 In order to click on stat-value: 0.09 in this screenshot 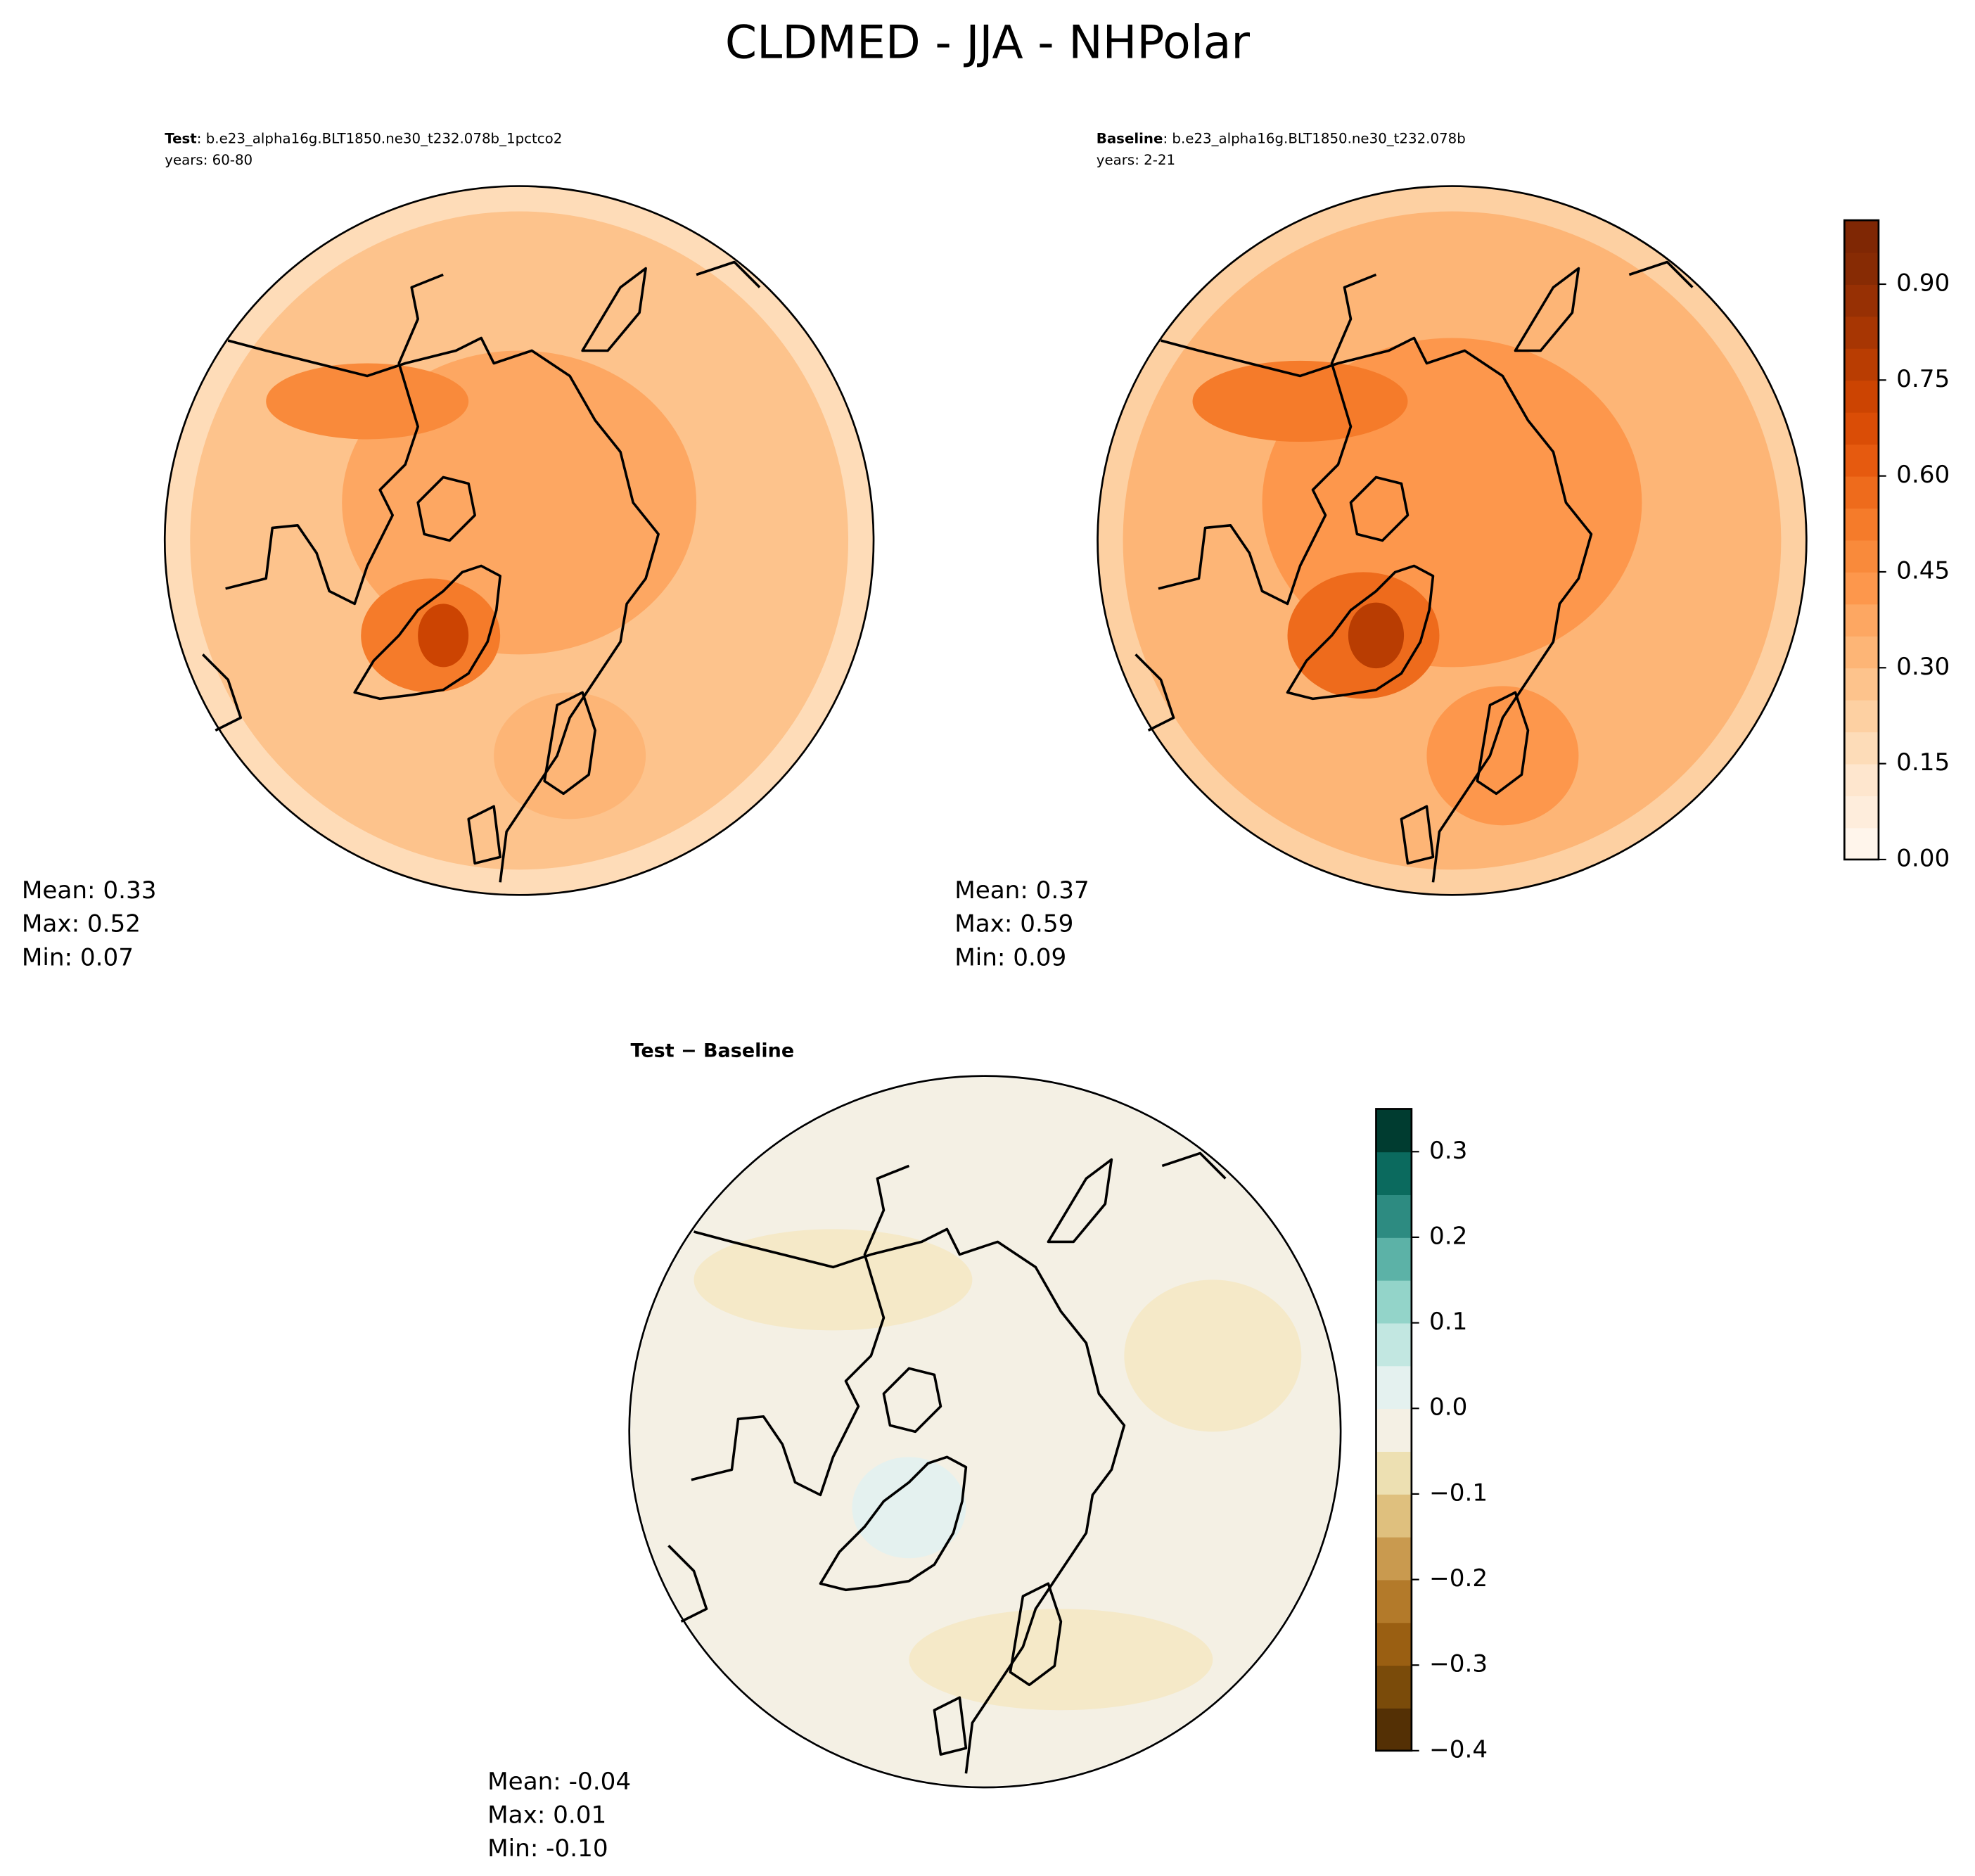, I will do `click(1039, 957)`.